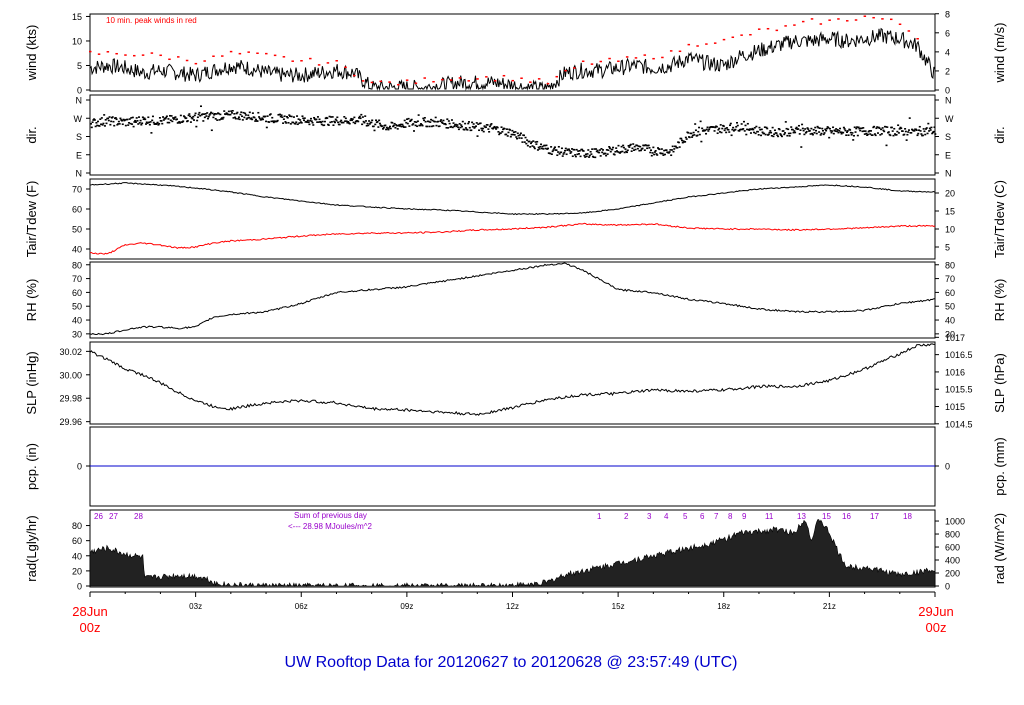 The height and width of the screenshot is (705, 1024). Describe the element at coordinates (948, 101) in the screenshot. I see `right-tick-label: N` at that location.